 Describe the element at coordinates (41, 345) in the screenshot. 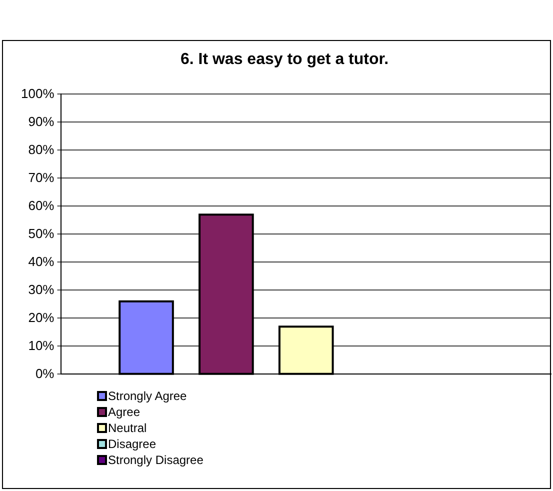

I see `y-tick-label: 10%` at that location.